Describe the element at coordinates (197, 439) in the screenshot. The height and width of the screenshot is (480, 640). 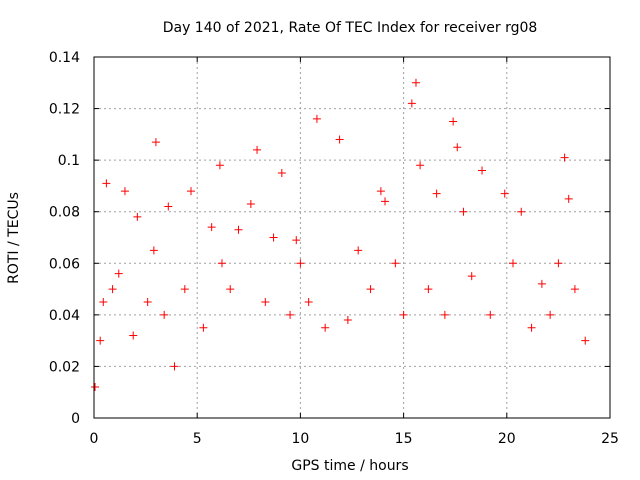
I see `x-tick-label: 5` at that location.